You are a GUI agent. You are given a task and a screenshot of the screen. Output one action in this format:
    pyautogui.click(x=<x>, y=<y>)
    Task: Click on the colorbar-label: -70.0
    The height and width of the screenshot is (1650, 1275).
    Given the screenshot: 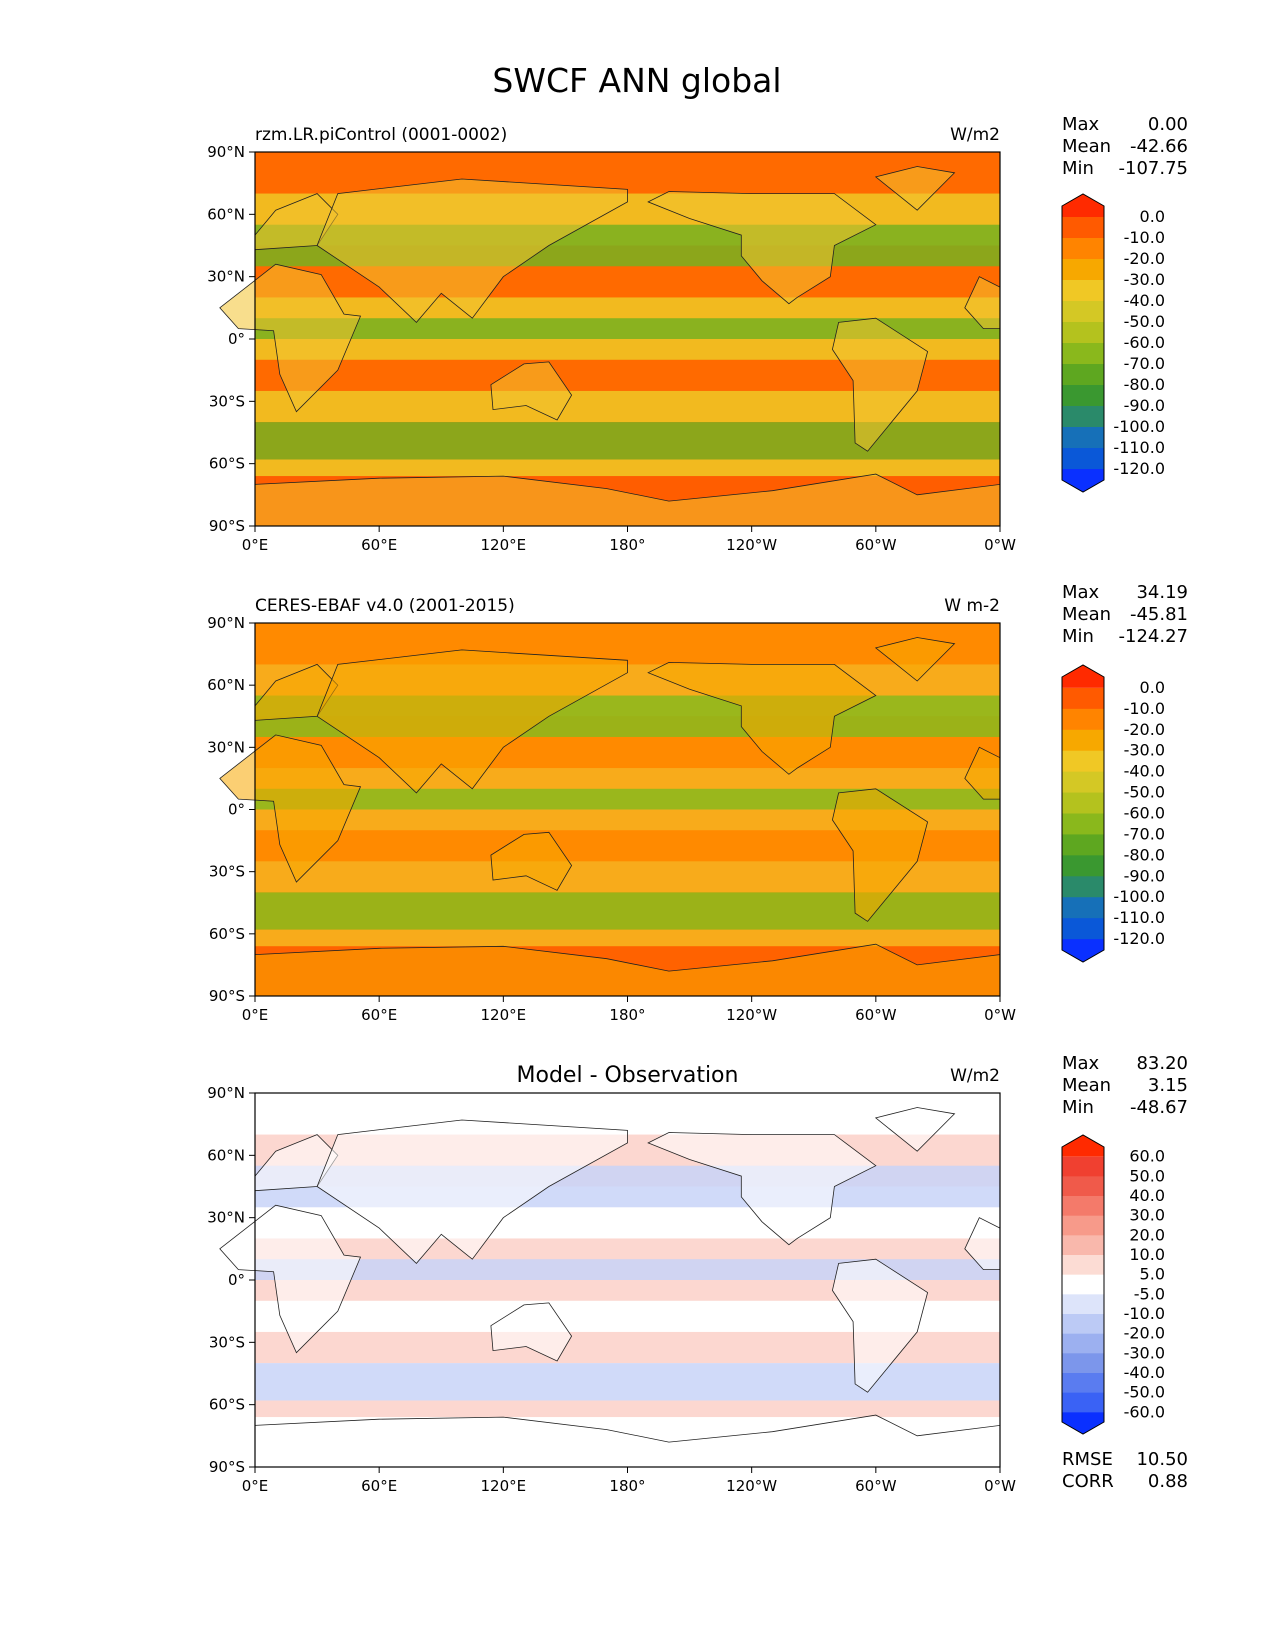 What is the action you would take?
    pyautogui.click(x=1144, y=833)
    